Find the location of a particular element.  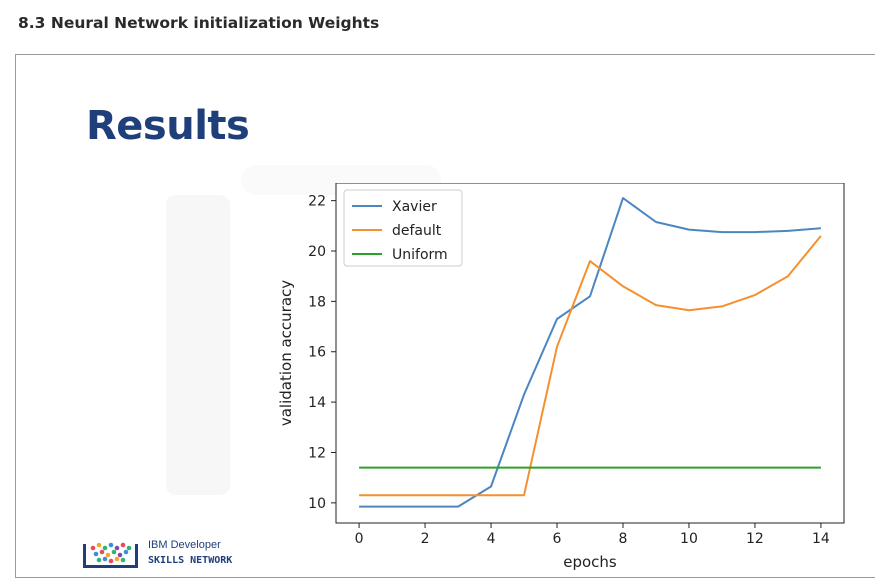

legend-box is located at coordinates (403, 228).